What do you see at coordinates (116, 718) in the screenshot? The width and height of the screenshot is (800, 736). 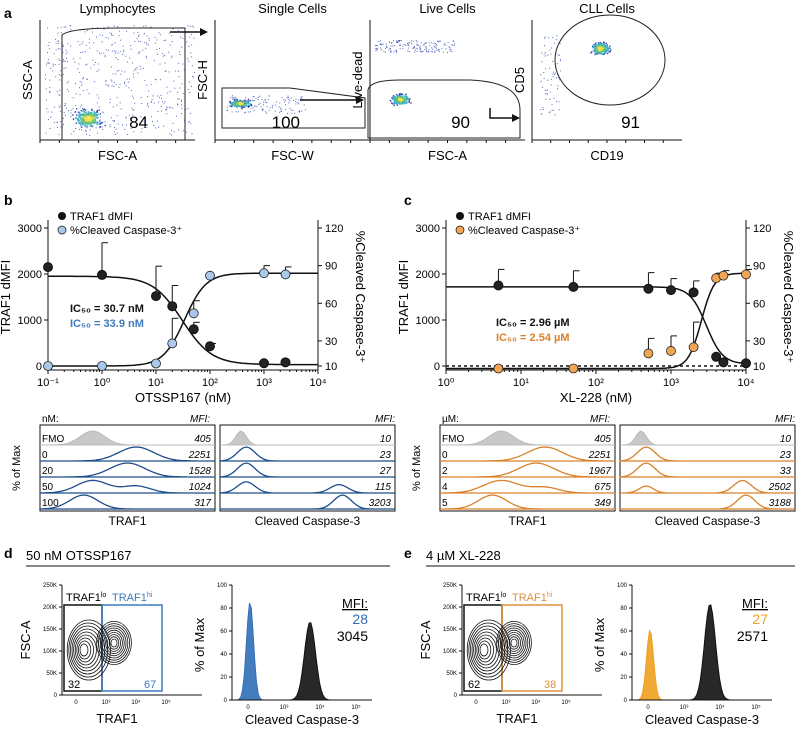 I see `contour-xlabel: TRAF1` at bounding box center [116, 718].